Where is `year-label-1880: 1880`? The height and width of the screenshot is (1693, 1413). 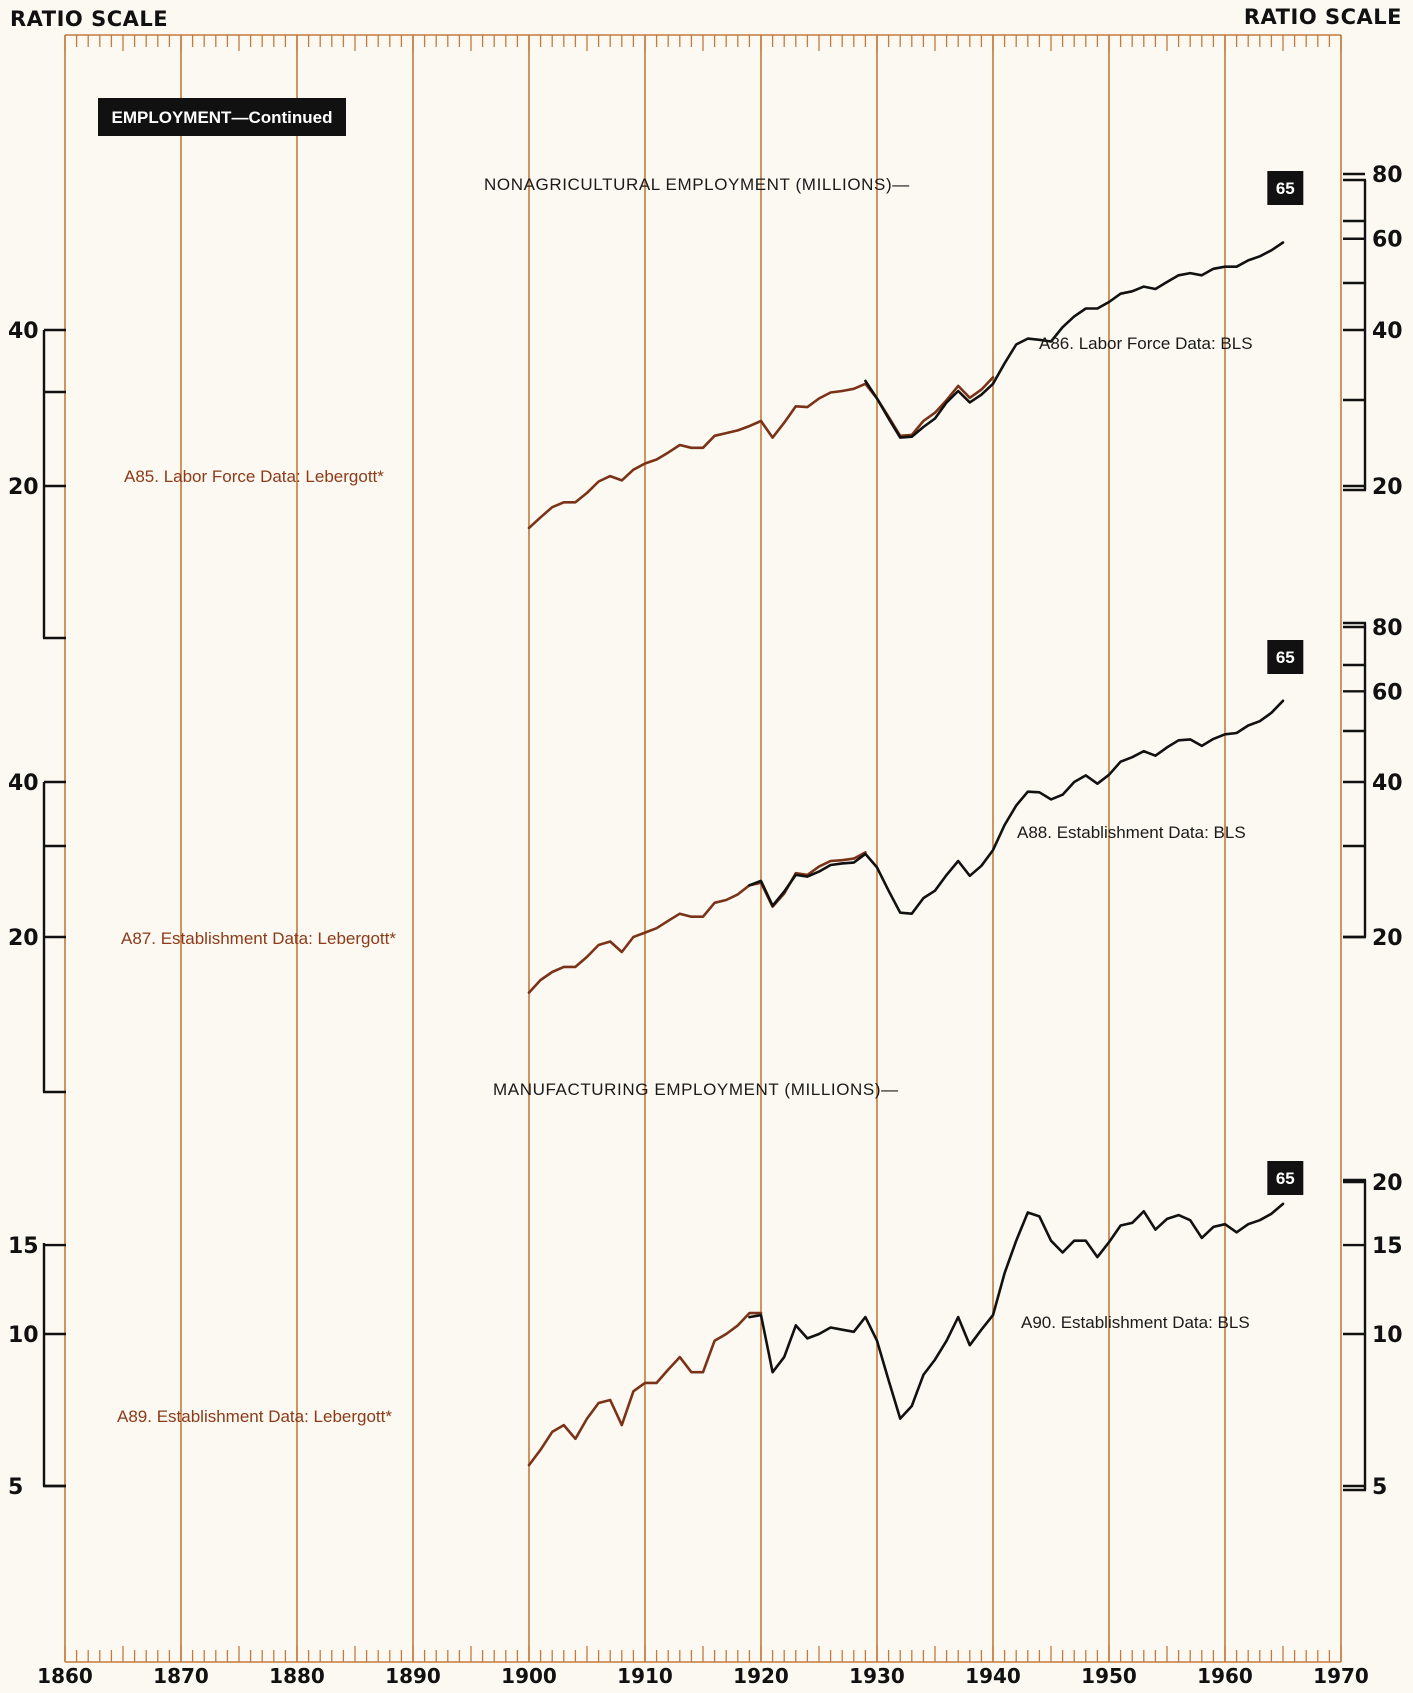 year-label-1880: 1880 is located at coordinates (297, 1676).